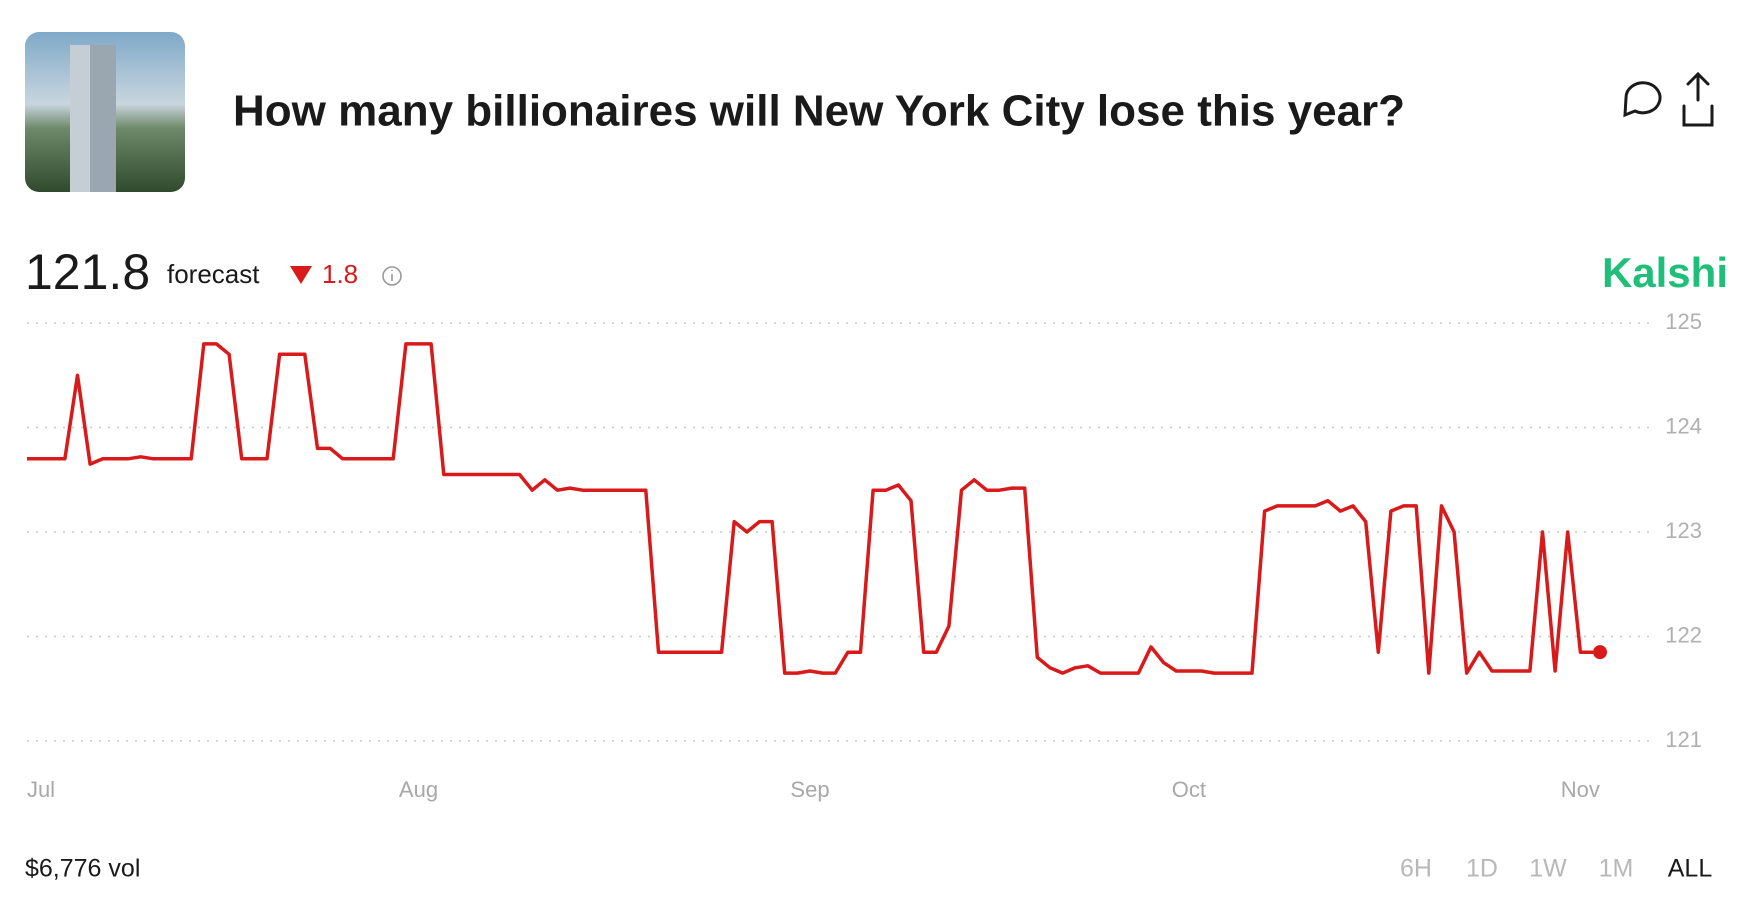 This screenshot has width=1740, height=917. Describe the element at coordinates (1616, 869) in the screenshot. I see `range-button: 1M` at that location.